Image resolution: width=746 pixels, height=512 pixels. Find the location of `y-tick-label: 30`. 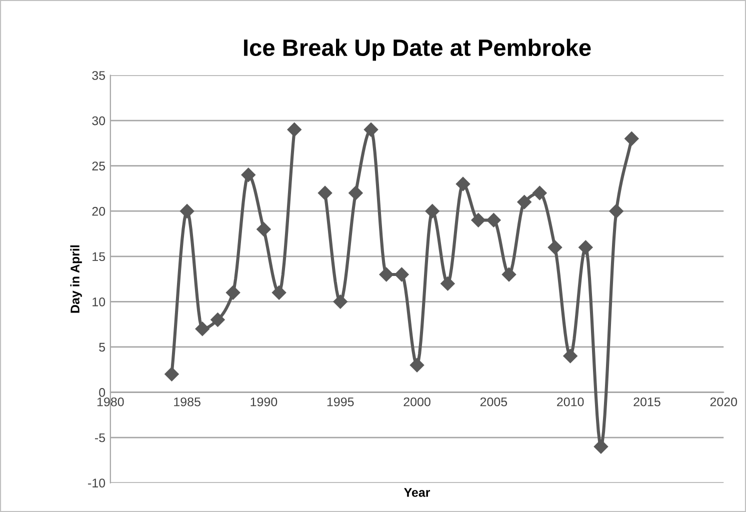

y-tick-label: 30 is located at coordinates (99, 121).